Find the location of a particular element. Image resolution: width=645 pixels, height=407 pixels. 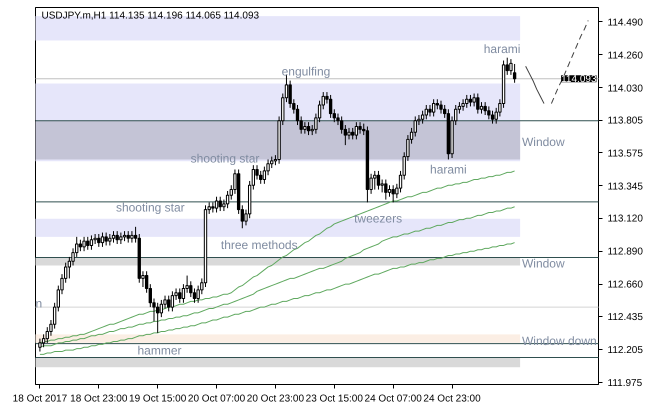

line-series is located at coordinates (535, 85).